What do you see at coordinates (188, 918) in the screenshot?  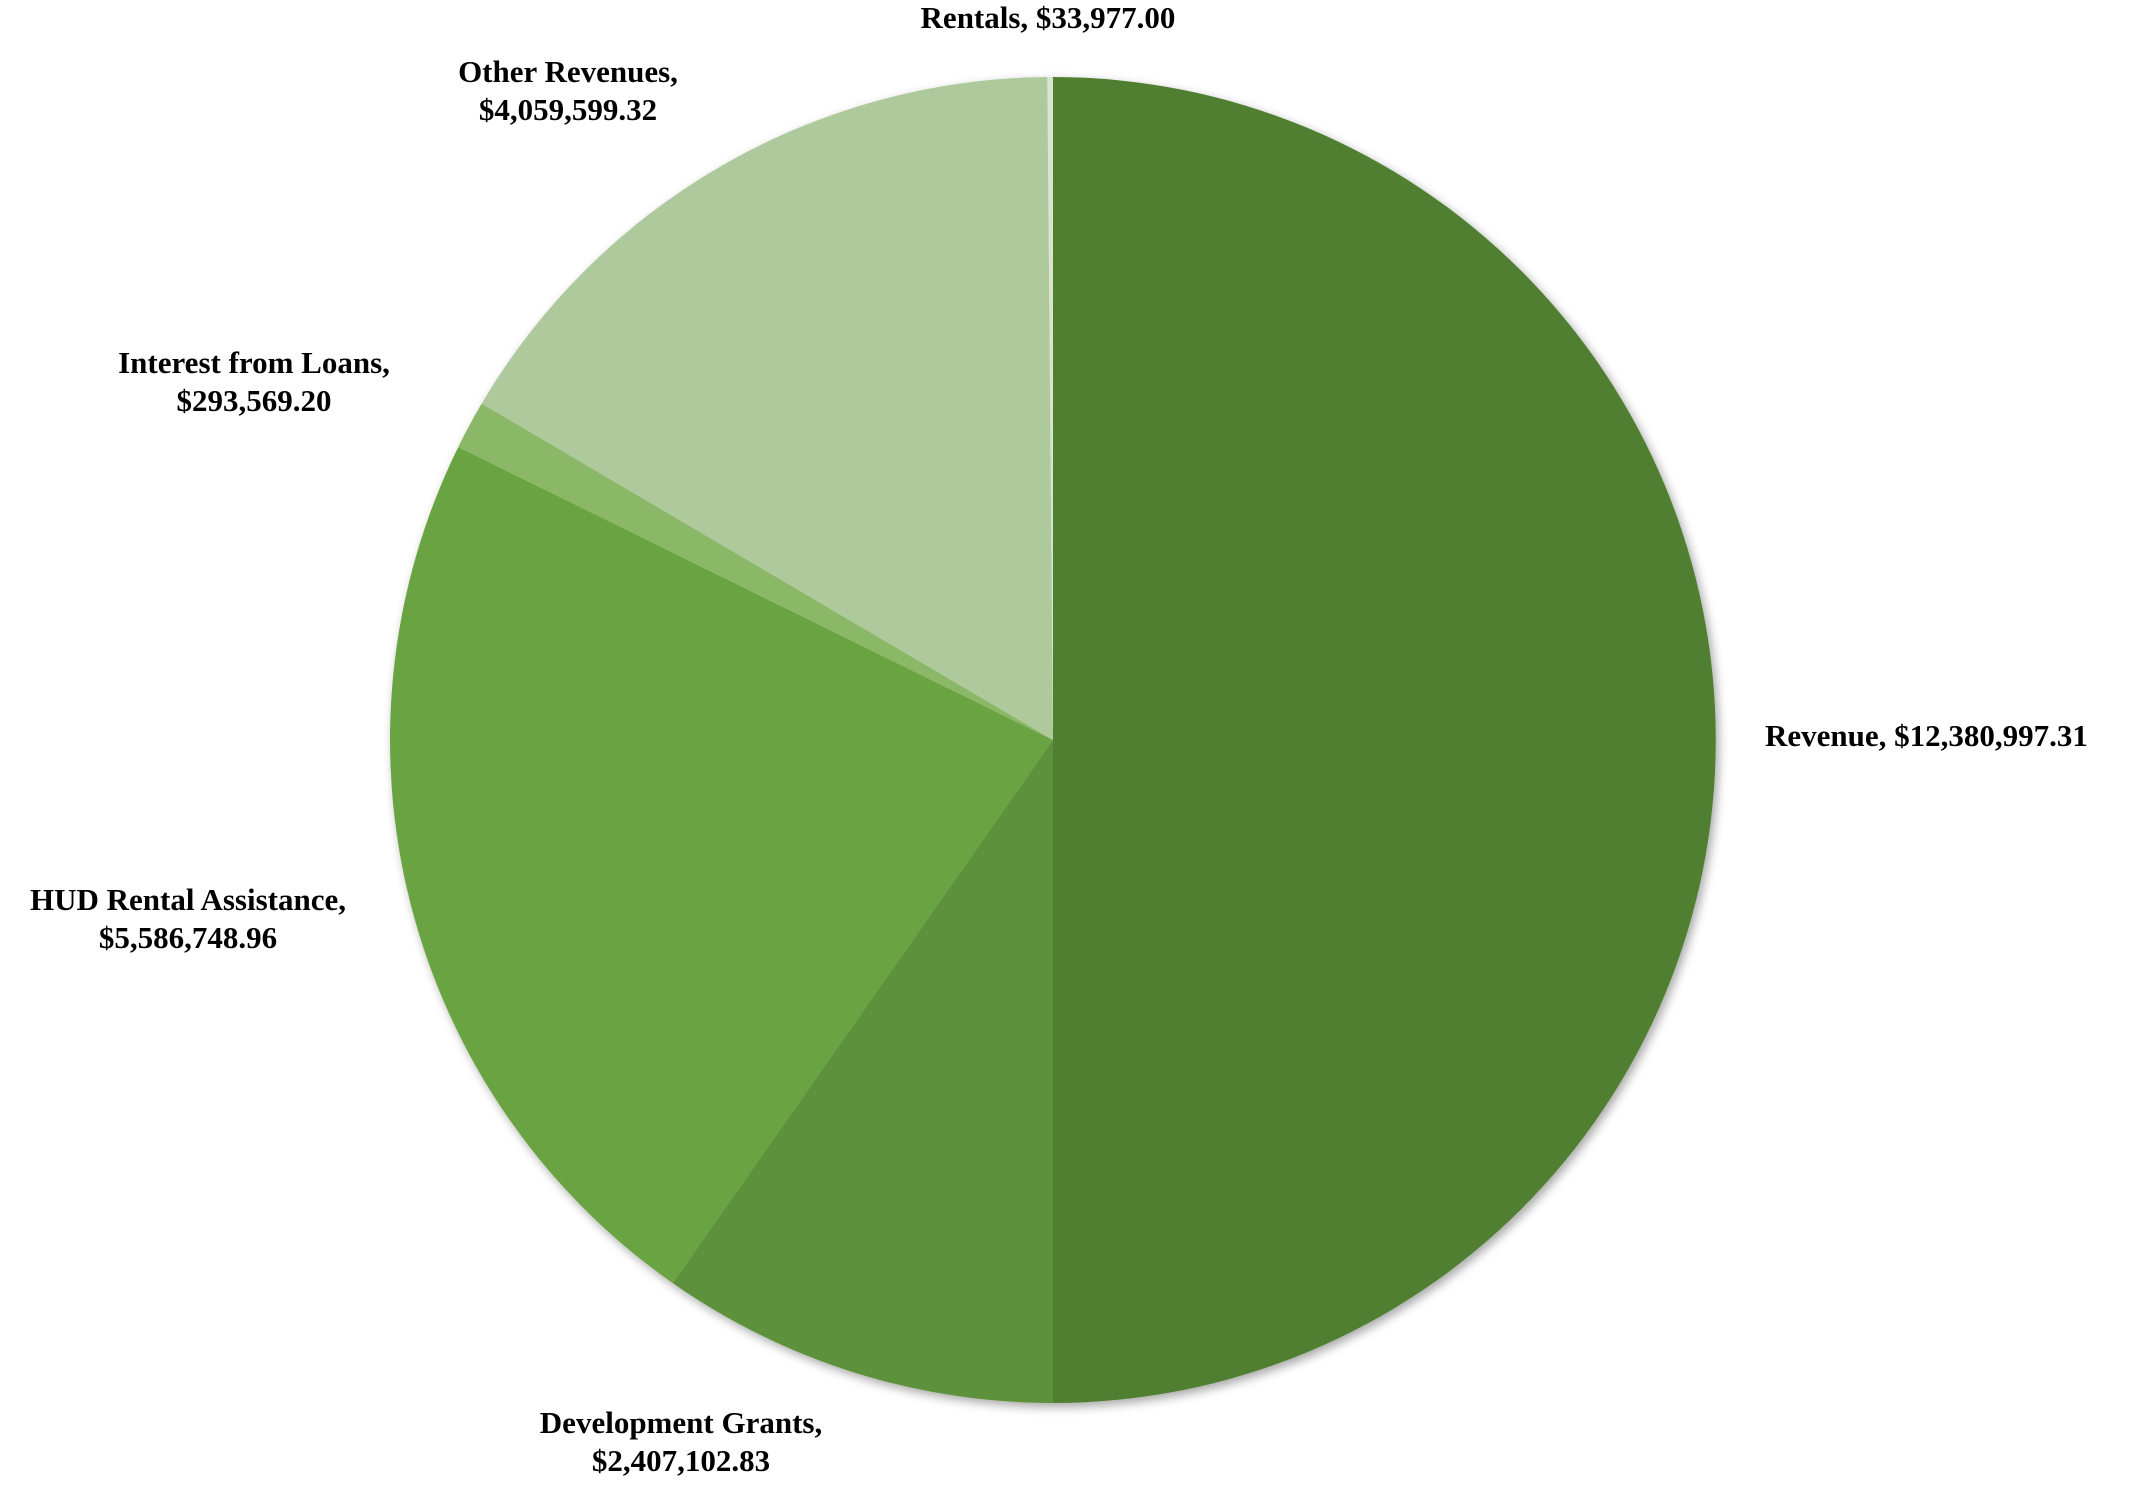 I see `data-label-hud-rental-assistance: HUD Rental Assistance, $5,586,748.96` at bounding box center [188, 918].